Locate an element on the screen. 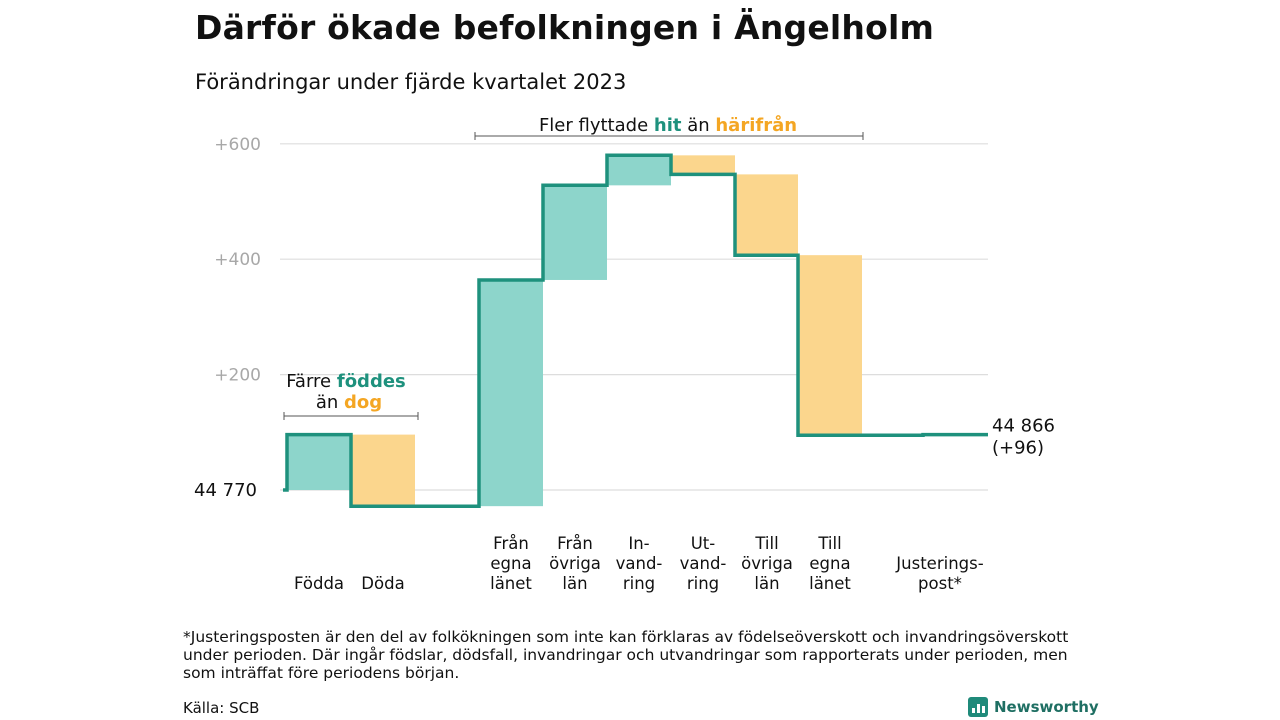 This screenshot has width=1280, height=720. annotation-text: Fler flyttade is located at coordinates (596, 125).